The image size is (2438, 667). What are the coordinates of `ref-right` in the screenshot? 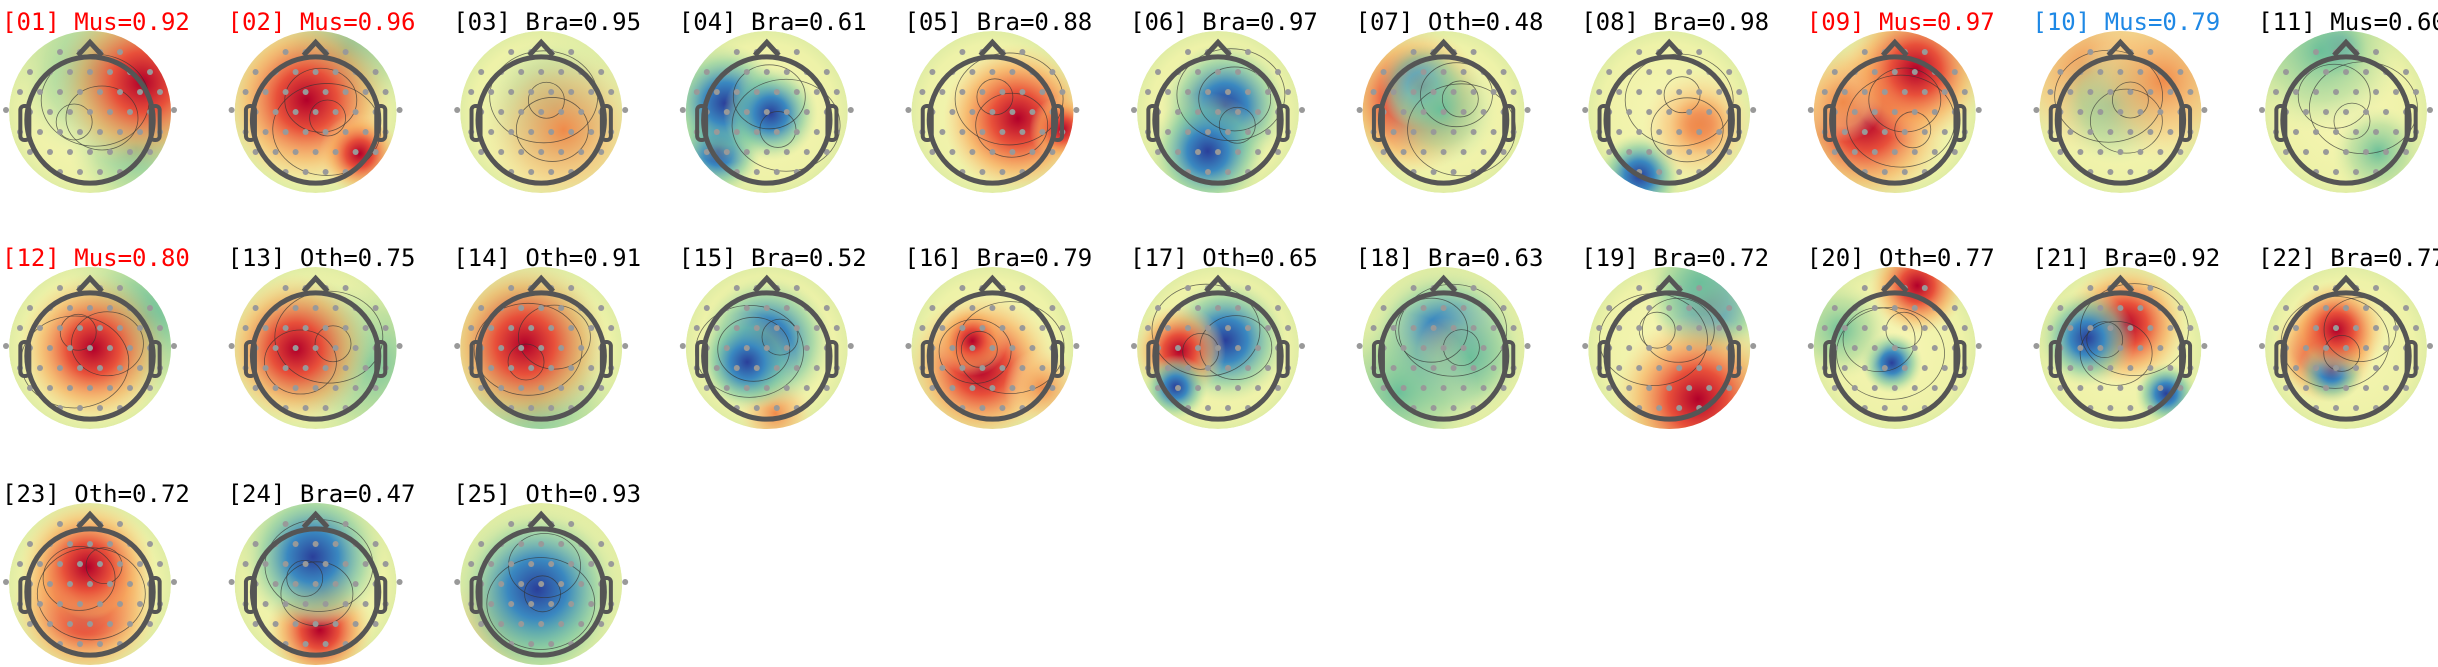 It's located at (2430, 346).